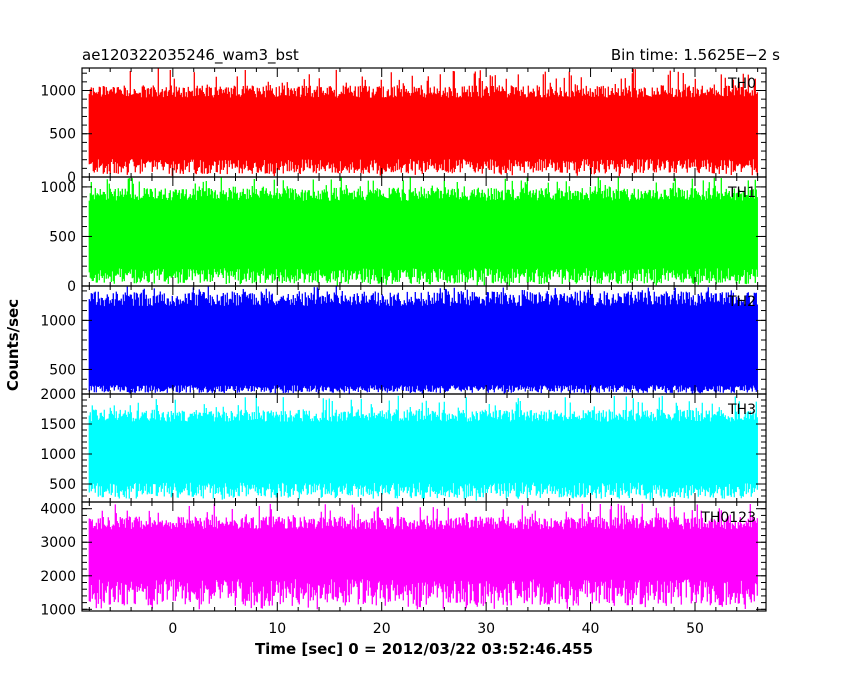 The image size is (850, 680). Describe the element at coordinates (728, 518) in the screenshot. I see `panel-label: TH0123` at that location.